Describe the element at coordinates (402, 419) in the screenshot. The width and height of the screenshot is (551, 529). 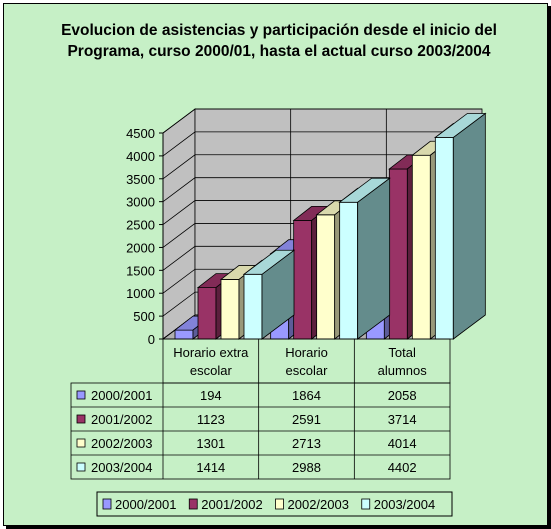
I see `table-value: 3714` at that location.